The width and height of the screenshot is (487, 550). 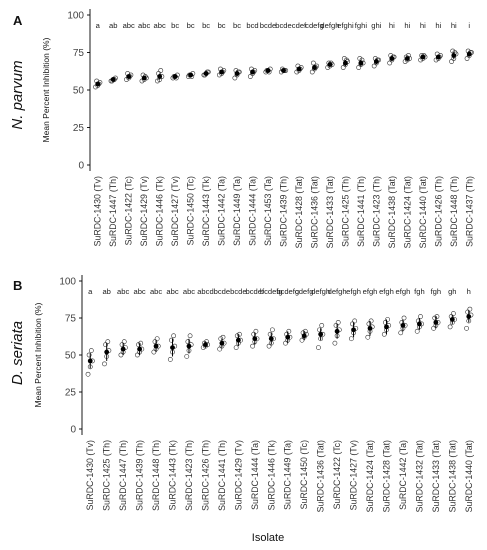 What do you see at coordinates (222, 399) in the screenshot?
I see `isolate-group: bcde SuRDC-1441 (Th)` at bounding box center [222, 399].